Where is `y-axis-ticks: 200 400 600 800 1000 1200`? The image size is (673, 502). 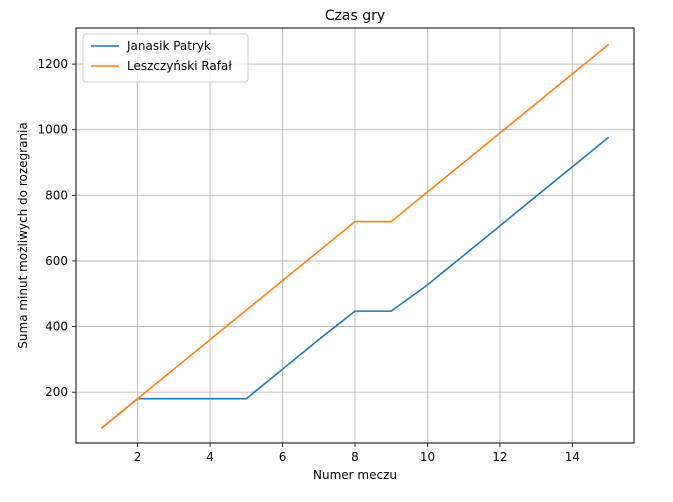 y-axis-ticks: 200 400 600 800 1000 1200 is located at coordinates (56, 228).